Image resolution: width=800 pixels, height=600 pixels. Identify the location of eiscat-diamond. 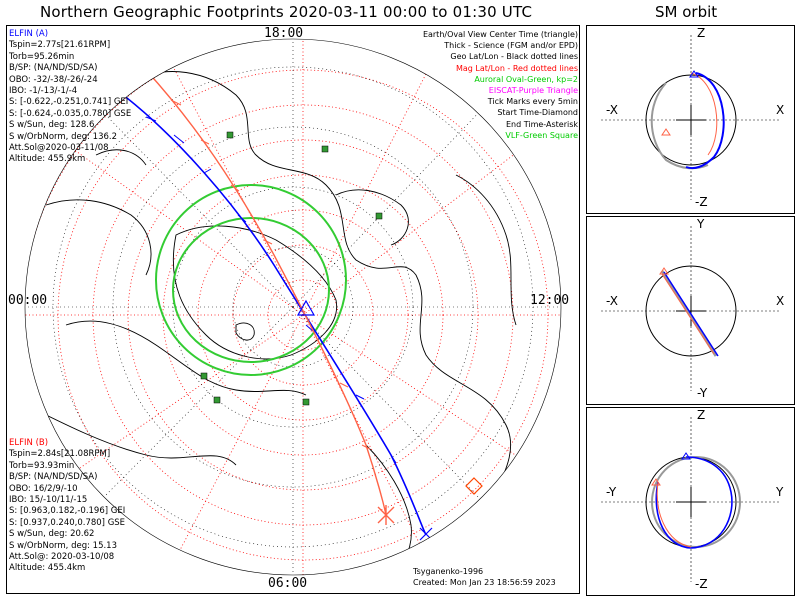
(474, 486).